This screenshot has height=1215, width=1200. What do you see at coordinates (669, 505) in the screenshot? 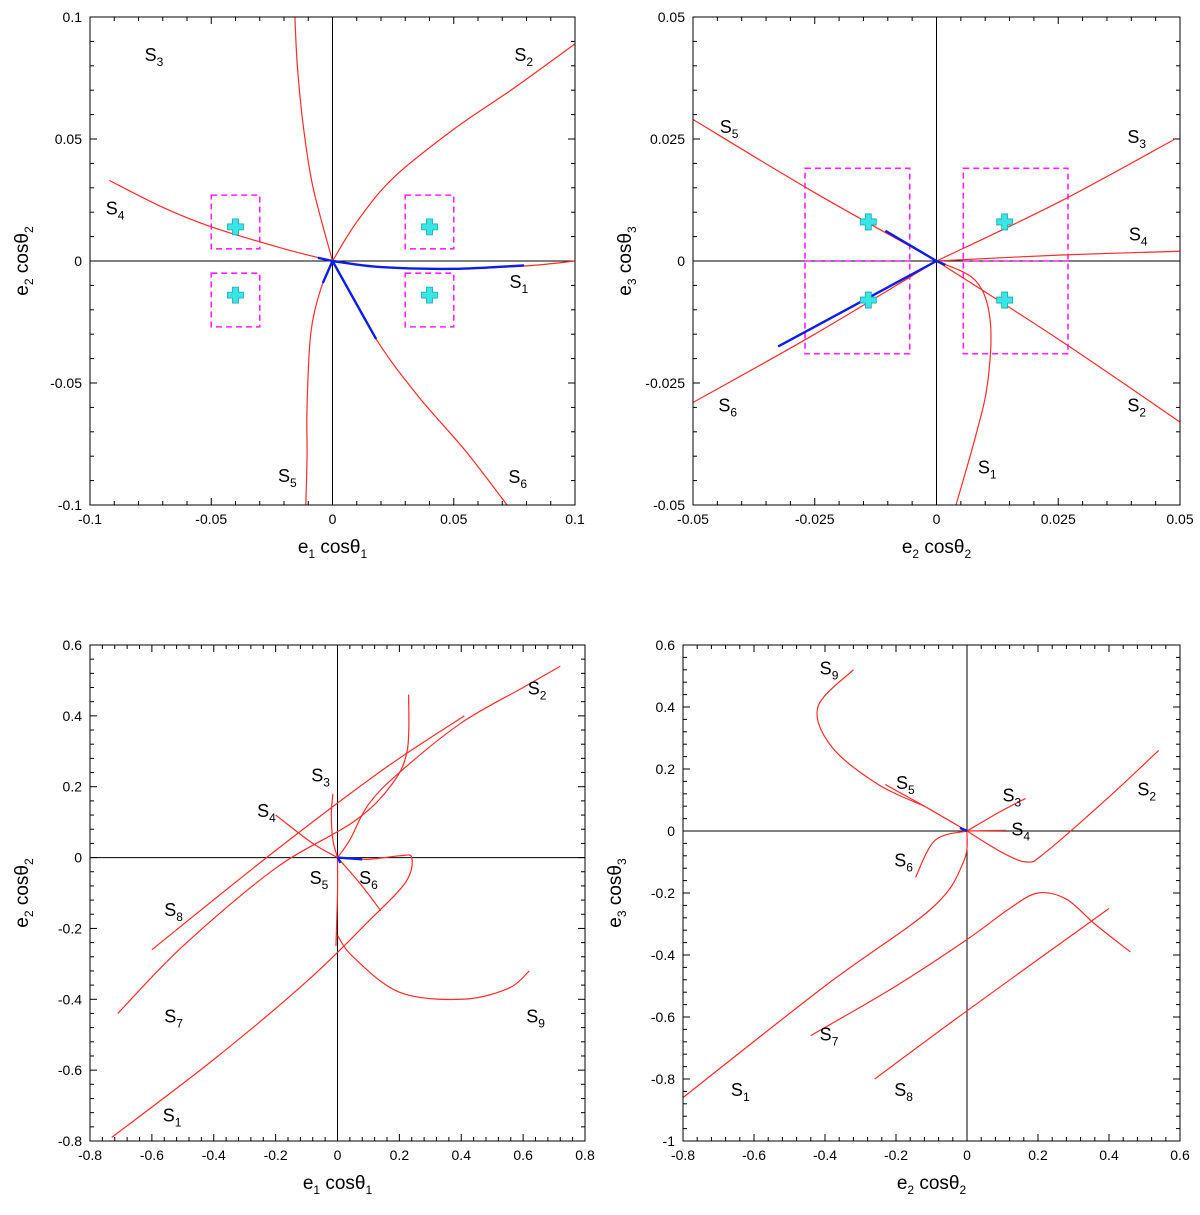
I see `y-tick-label: -0.05` at bounding box center [669, 505].